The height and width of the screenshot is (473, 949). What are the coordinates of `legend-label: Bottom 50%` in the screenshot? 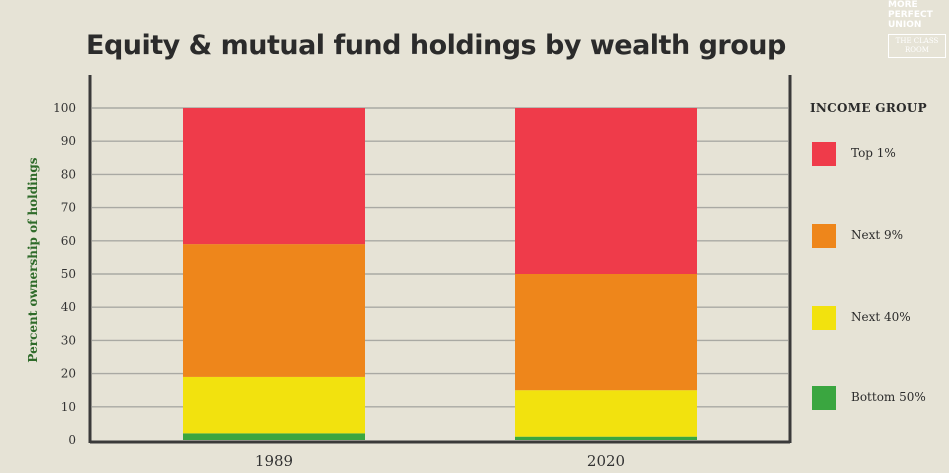 It's located at (888, 397).